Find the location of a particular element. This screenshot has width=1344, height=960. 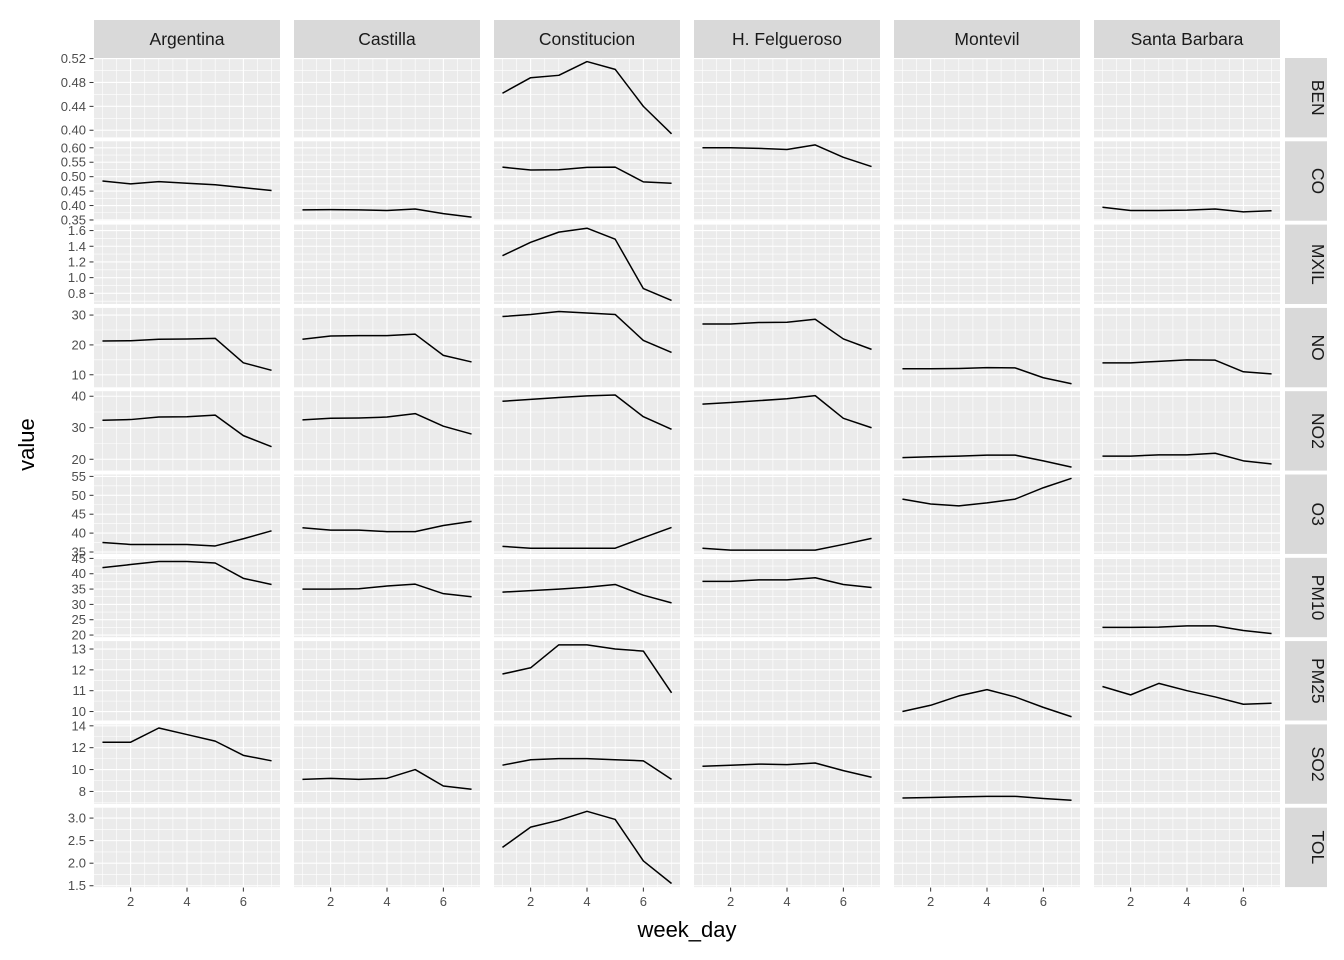

y-tick-label: 1.4 is located at coordinates (77, 246).